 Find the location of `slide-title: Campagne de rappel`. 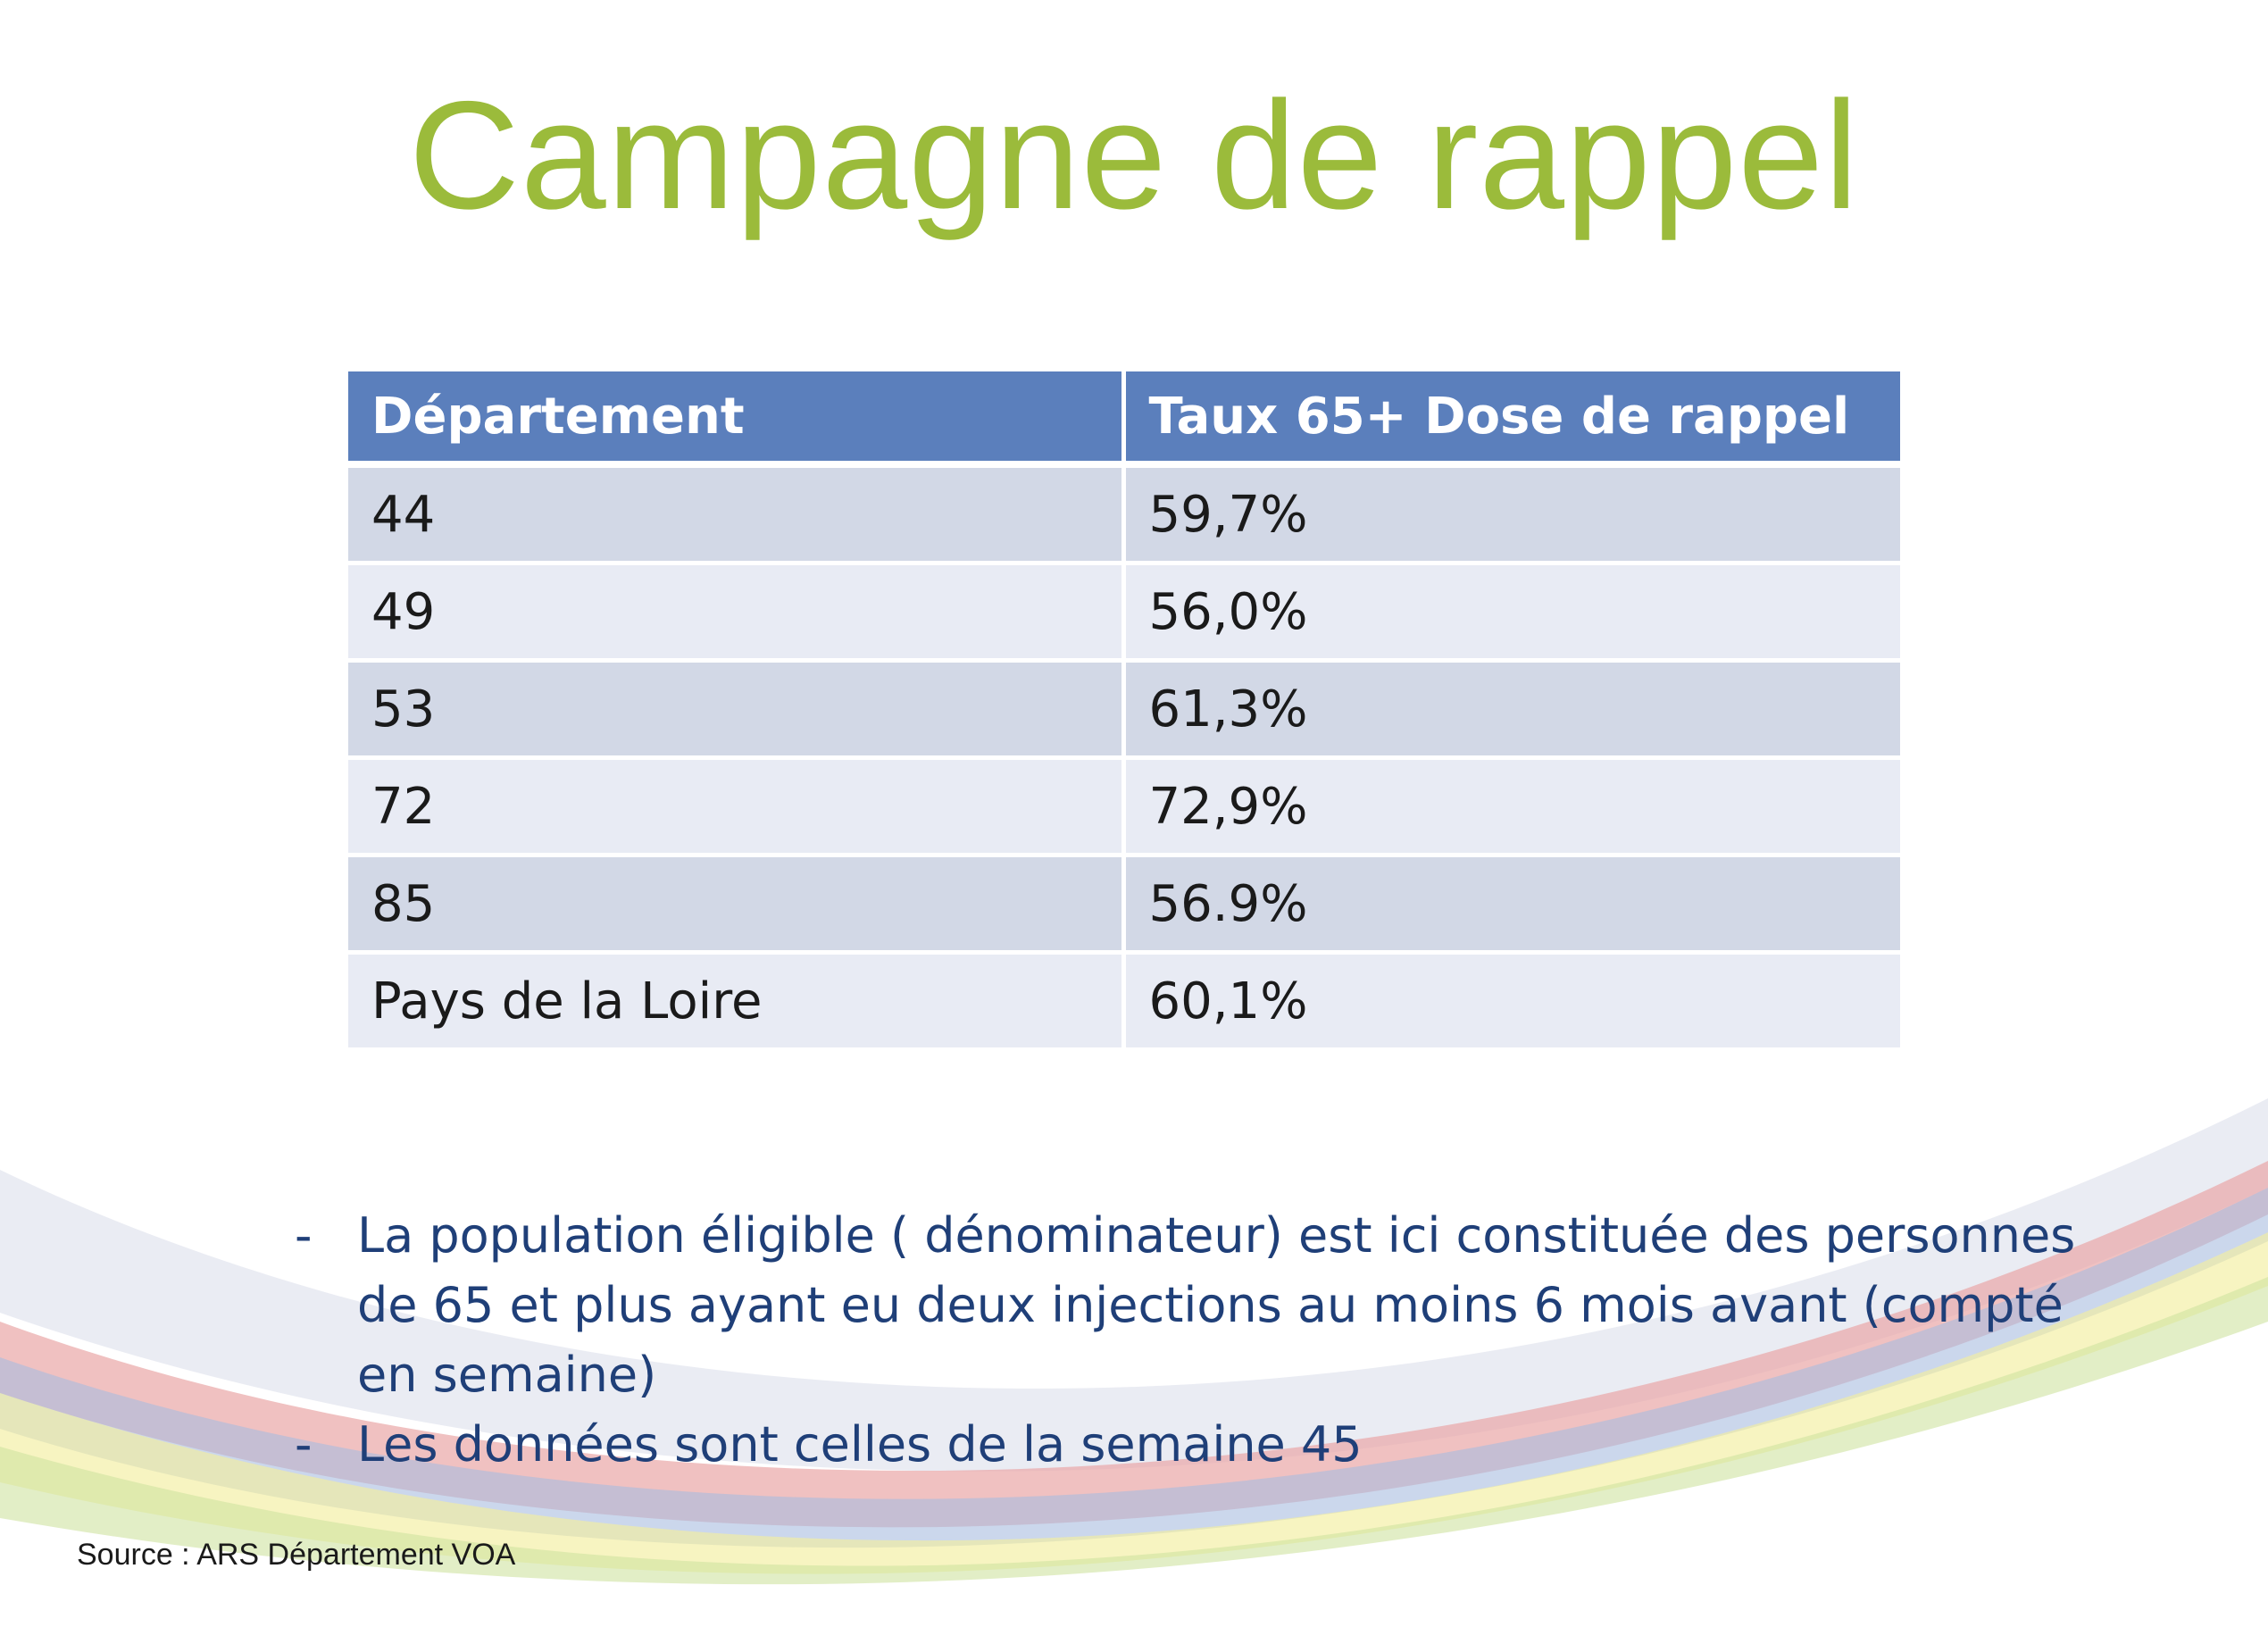

slide-title: Campagne de rappel is located at coordinates (1134, 155).